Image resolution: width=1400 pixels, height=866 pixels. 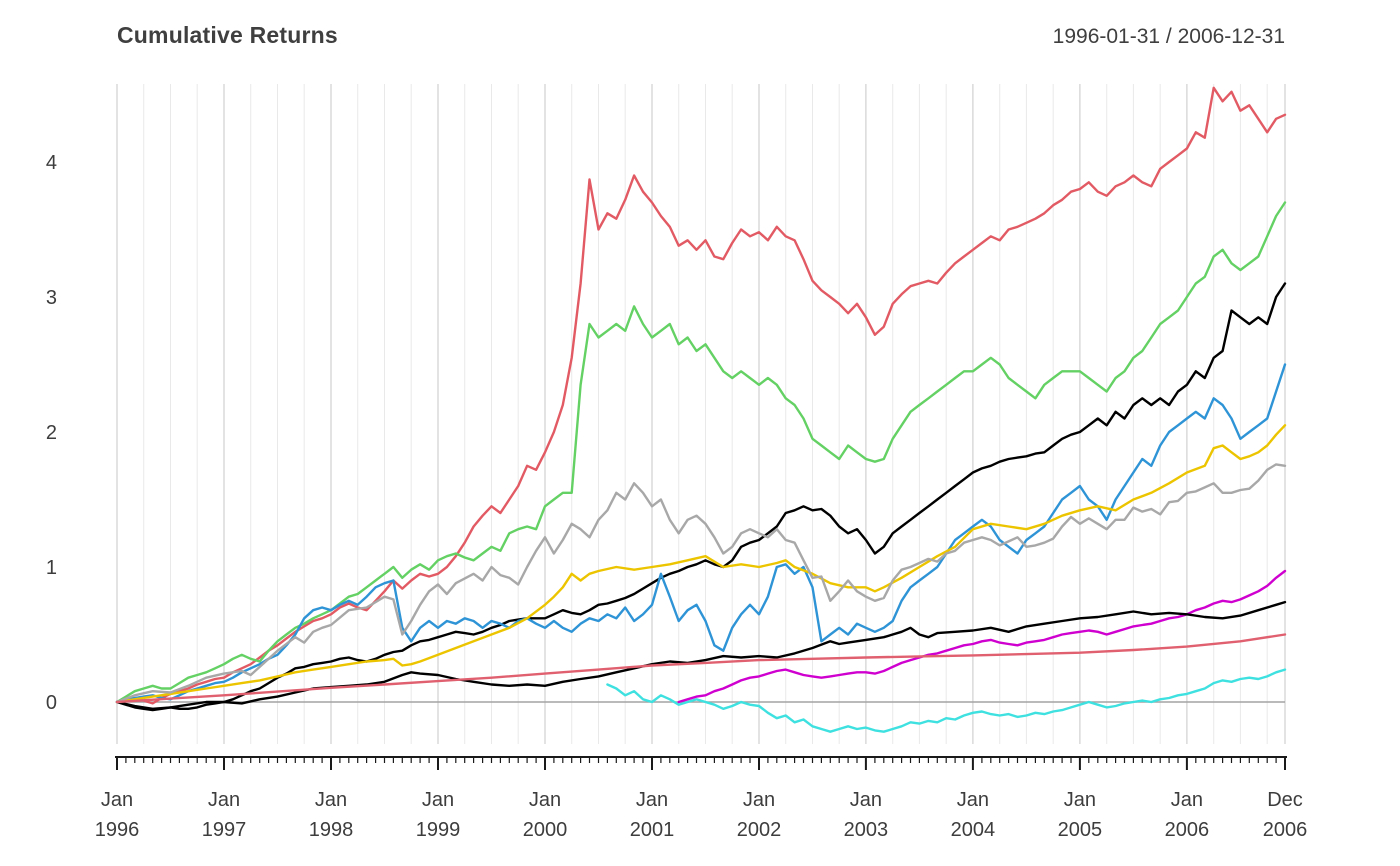 I want to click on y-tick-labels: 0 1 2 3 4, so click(x=51, y=433).